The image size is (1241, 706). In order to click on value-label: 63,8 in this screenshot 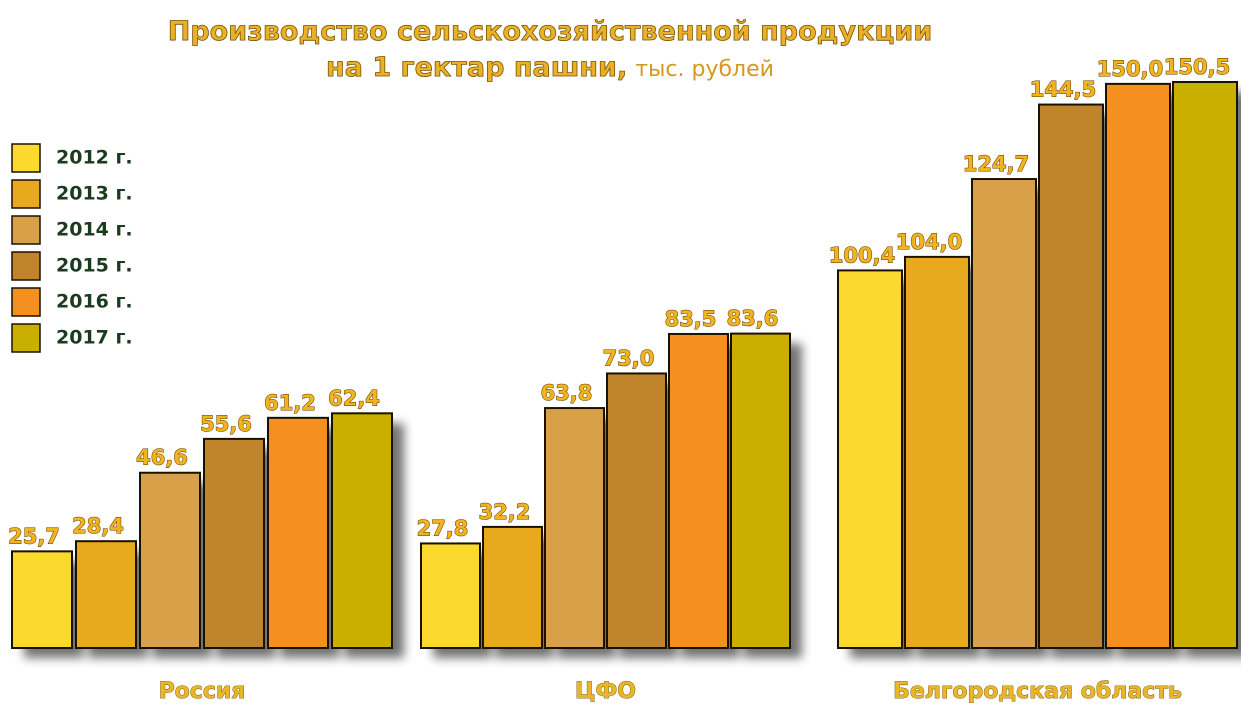, I will do `click(567, 393)`.